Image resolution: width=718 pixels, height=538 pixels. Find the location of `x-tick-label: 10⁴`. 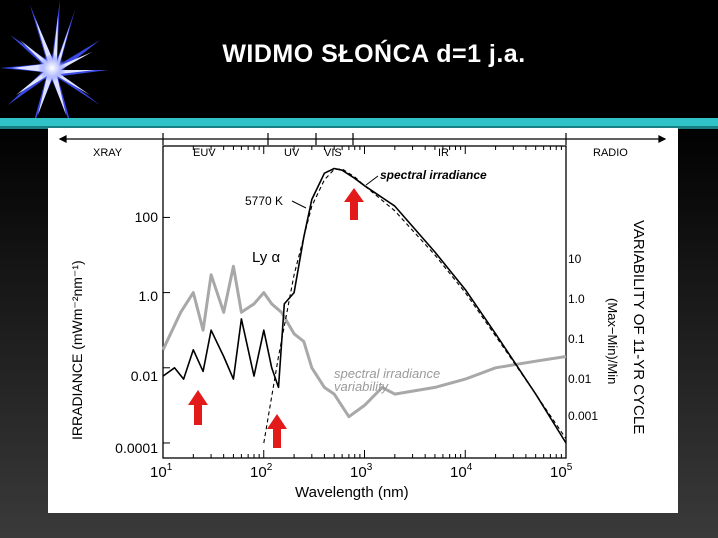

x-tick-label: 10⁴ is located at coordinates (461, 471).